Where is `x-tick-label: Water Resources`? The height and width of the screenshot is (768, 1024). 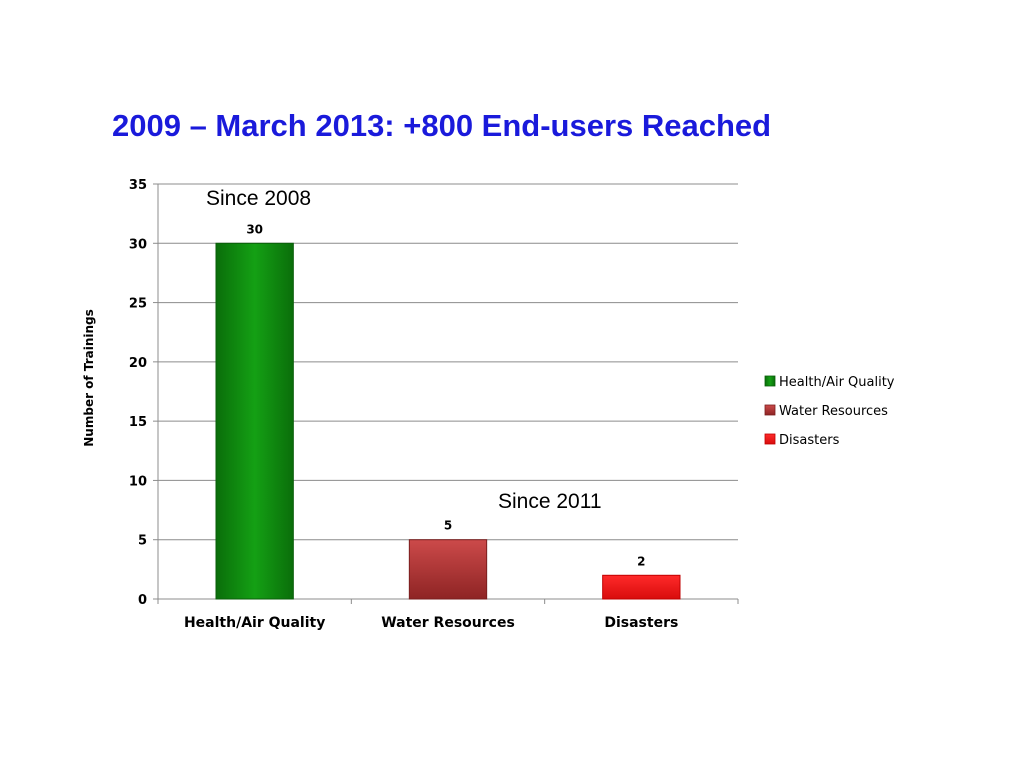
x-tick-label: Water Resources is located at coordinates (448, 623).